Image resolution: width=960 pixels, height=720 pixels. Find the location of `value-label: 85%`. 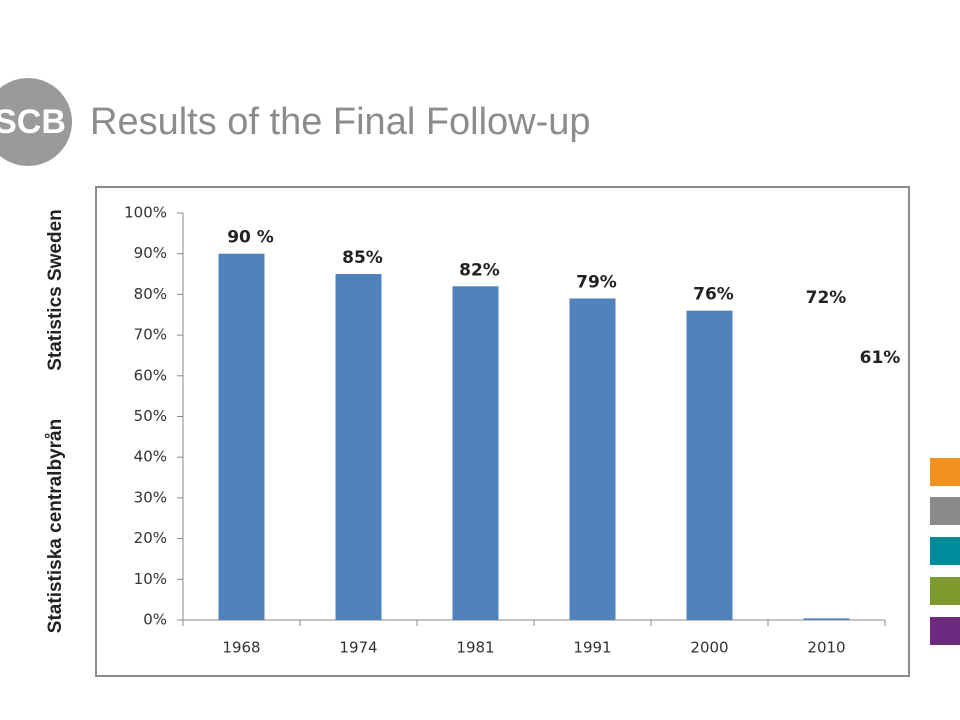

value-label: 85% is located at coordinates (362, 258).